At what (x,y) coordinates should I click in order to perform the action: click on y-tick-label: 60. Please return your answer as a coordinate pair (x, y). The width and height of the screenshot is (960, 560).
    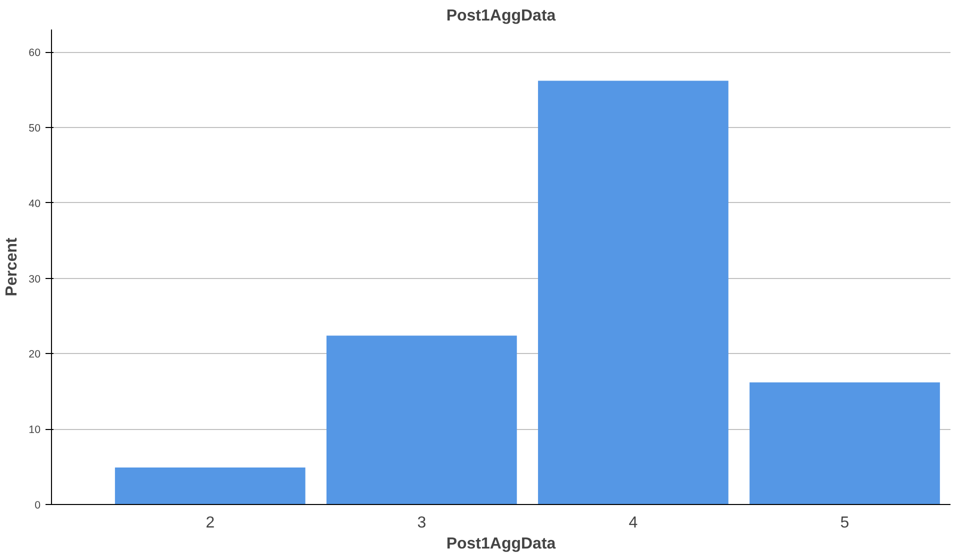
    Looking at the image, I should click on (34, 53).